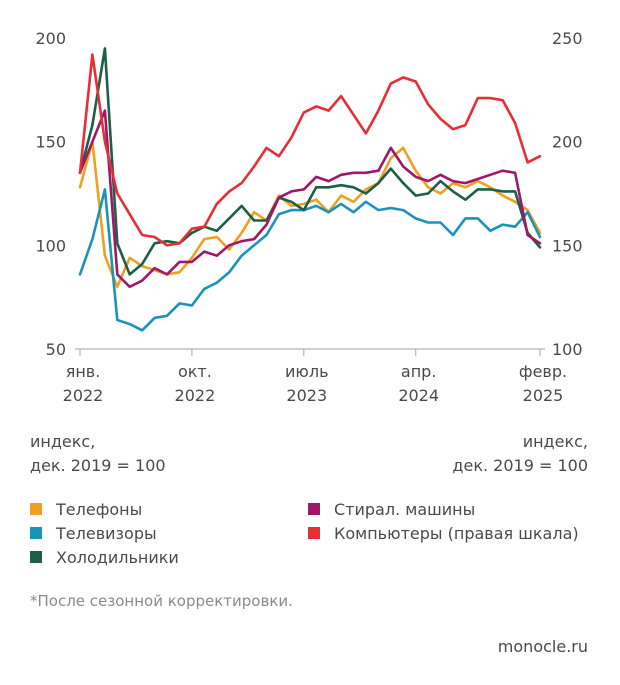  Describe the element at coordinates (195, 371) in the screenshot. I see `x-tick-label: окт.` at that location.